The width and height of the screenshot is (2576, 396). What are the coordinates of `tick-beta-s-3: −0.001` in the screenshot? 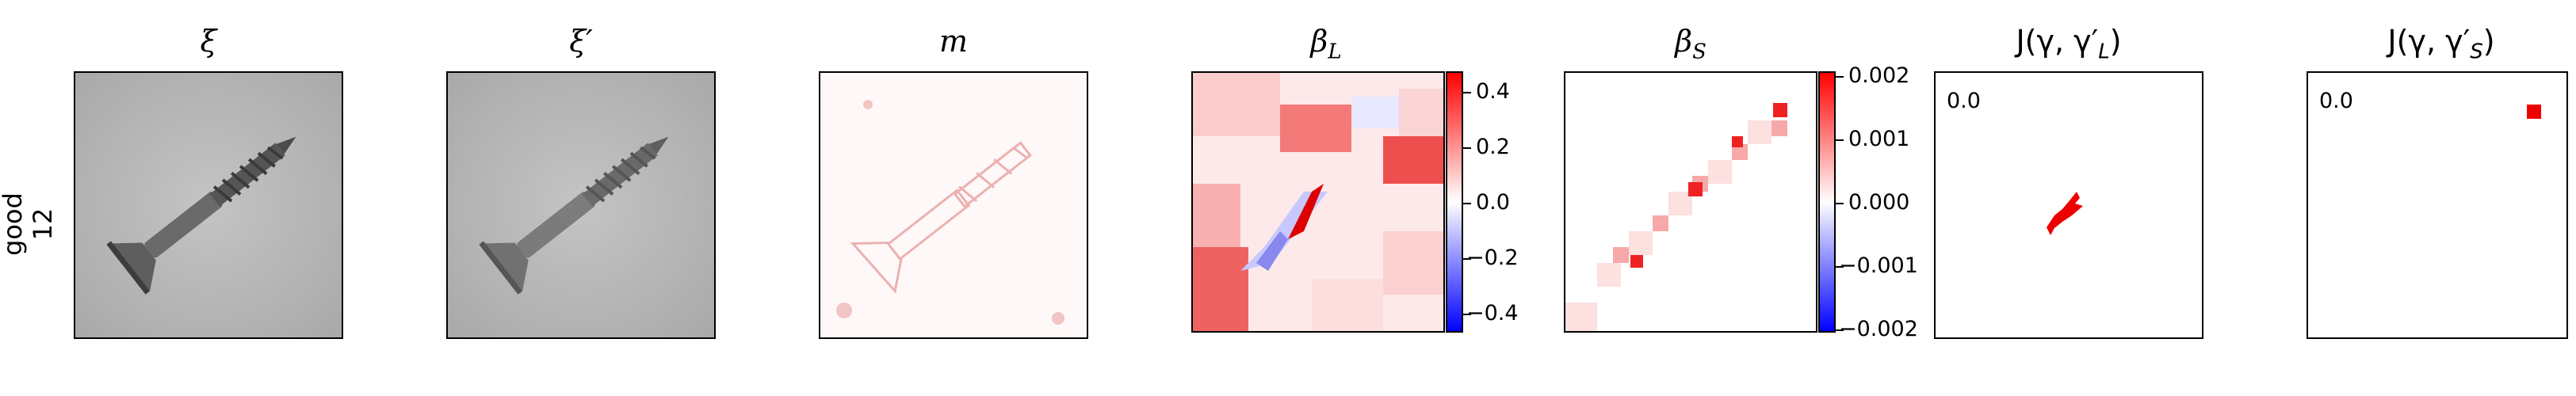 It's located at (1879, 265).